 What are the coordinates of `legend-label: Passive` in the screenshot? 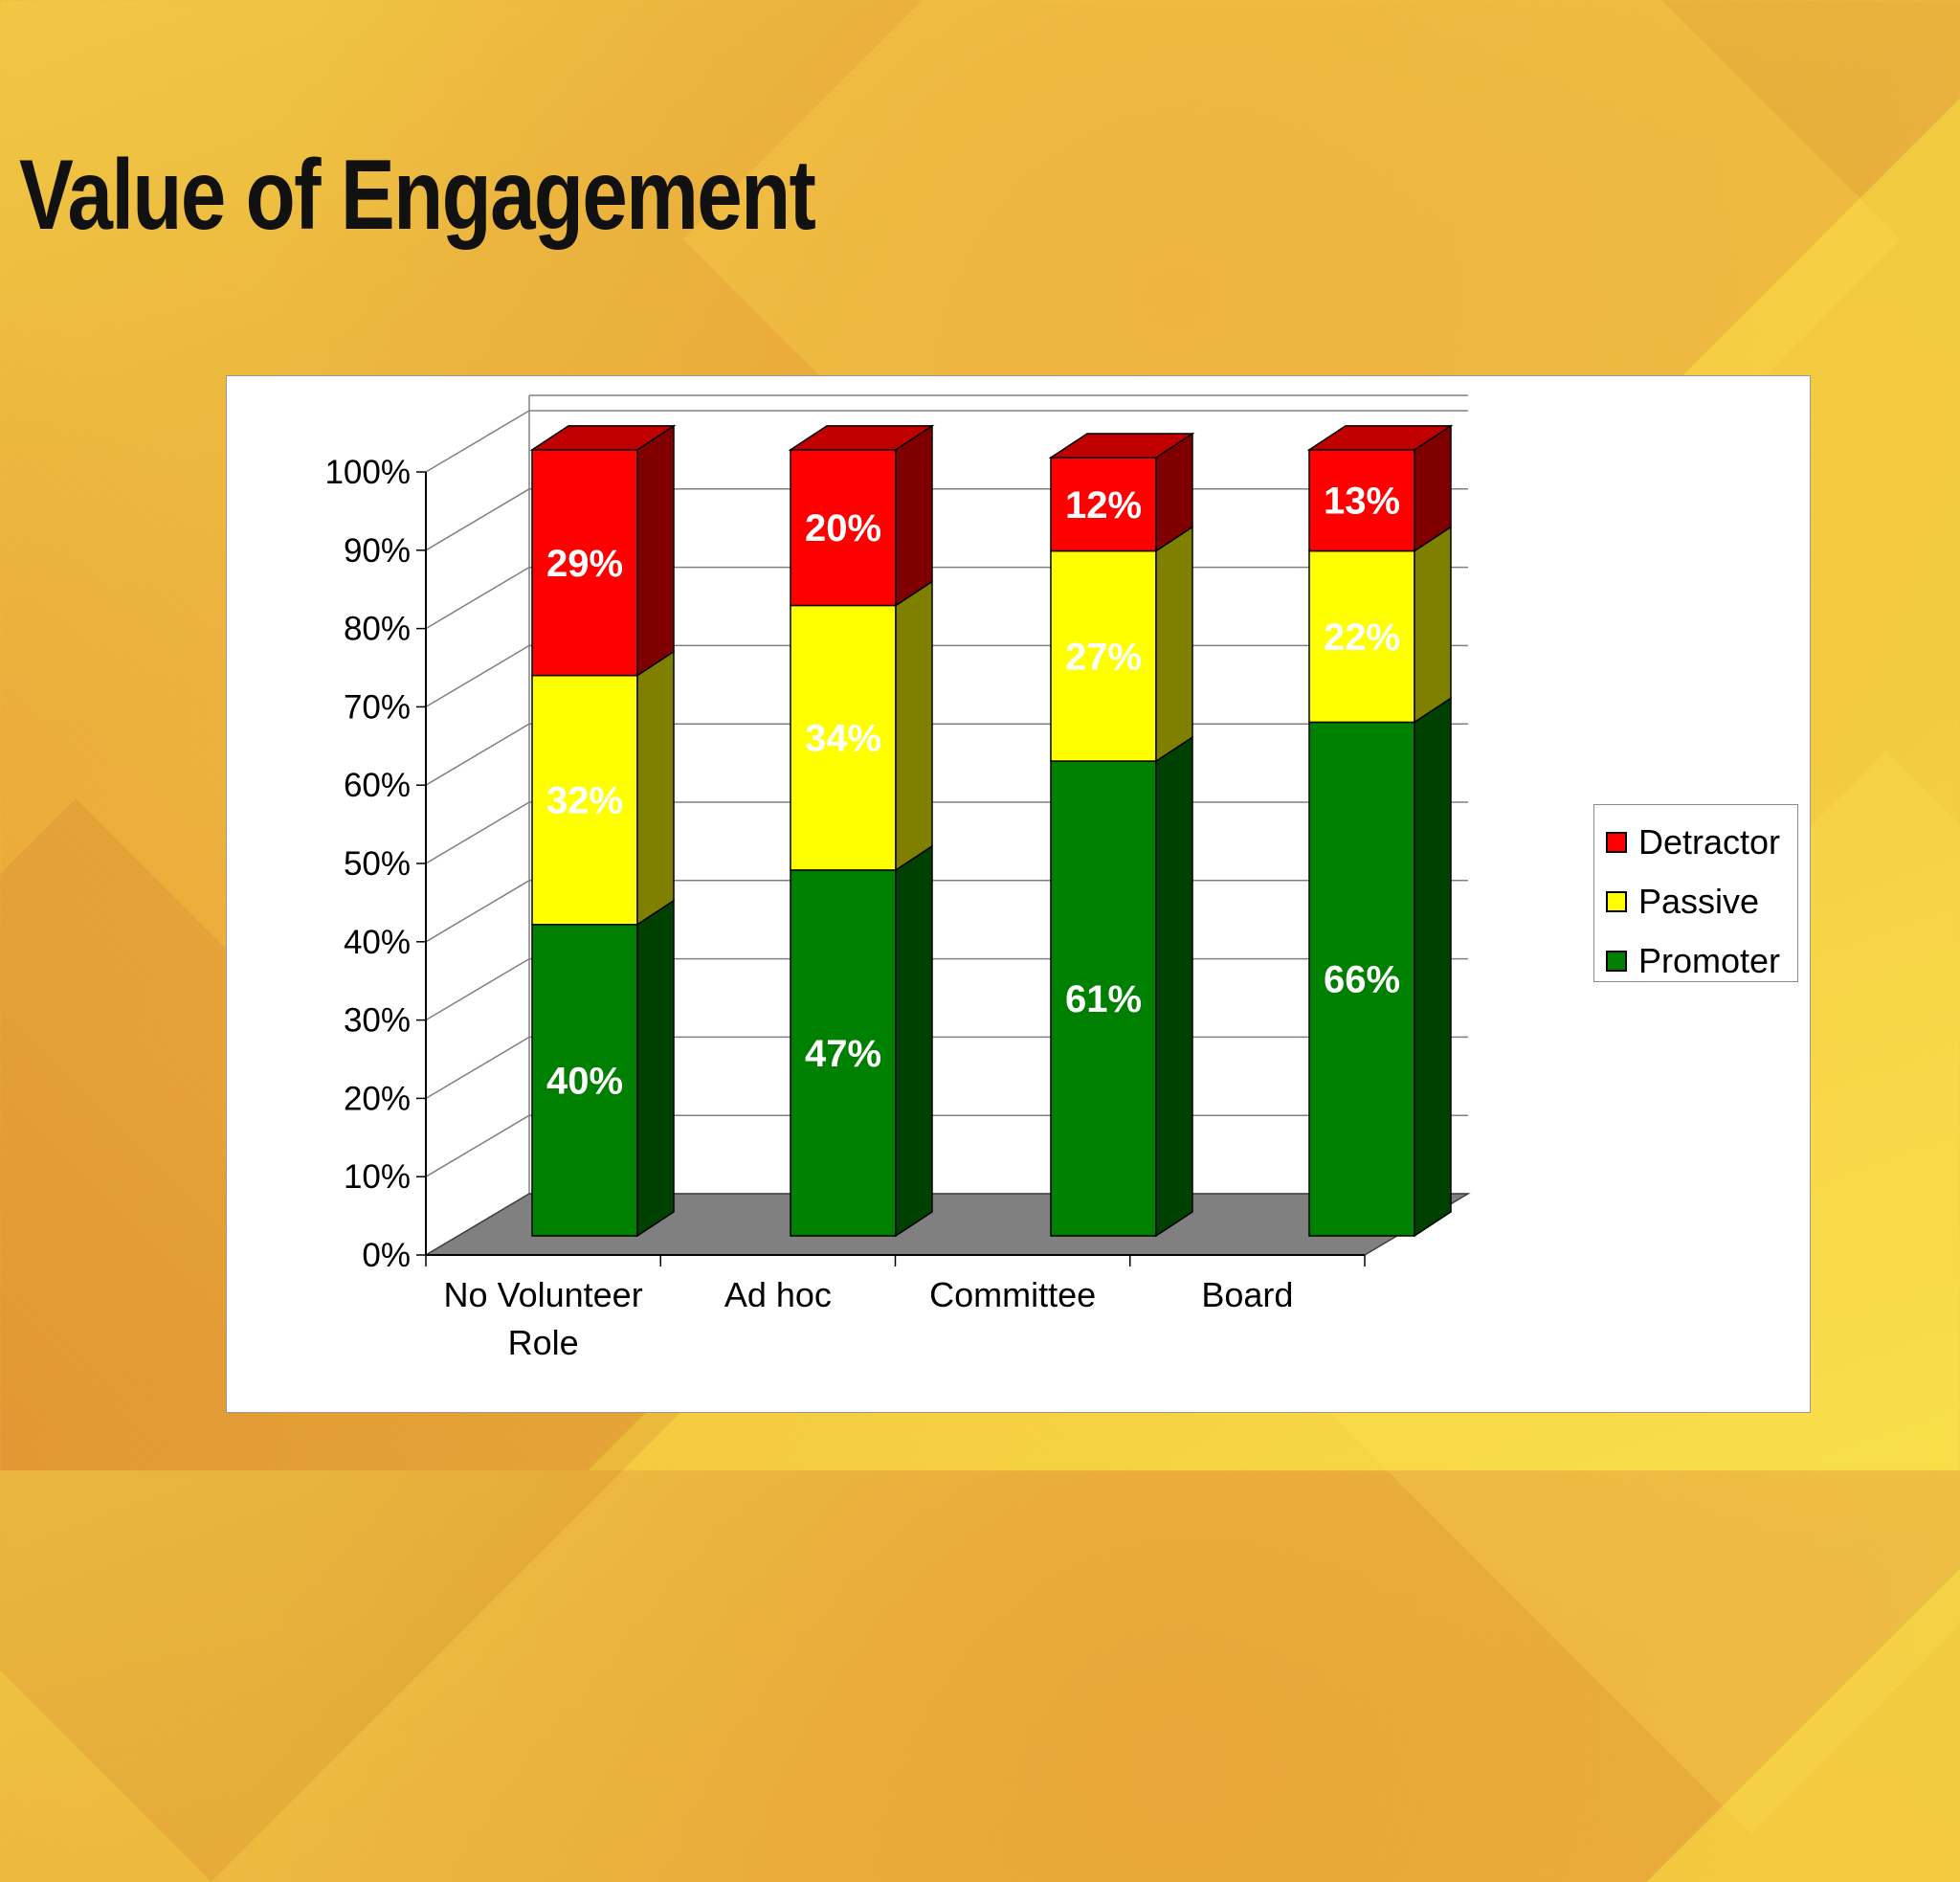 It's located at (1699, 901).